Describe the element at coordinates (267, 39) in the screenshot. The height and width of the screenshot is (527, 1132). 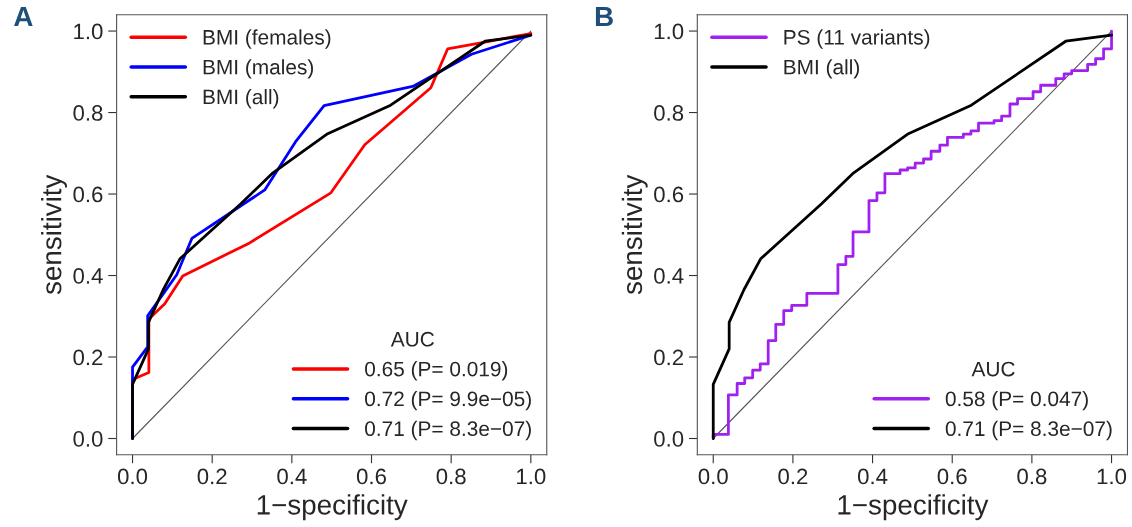
I see `legend-label: BMI (females)` at that location.